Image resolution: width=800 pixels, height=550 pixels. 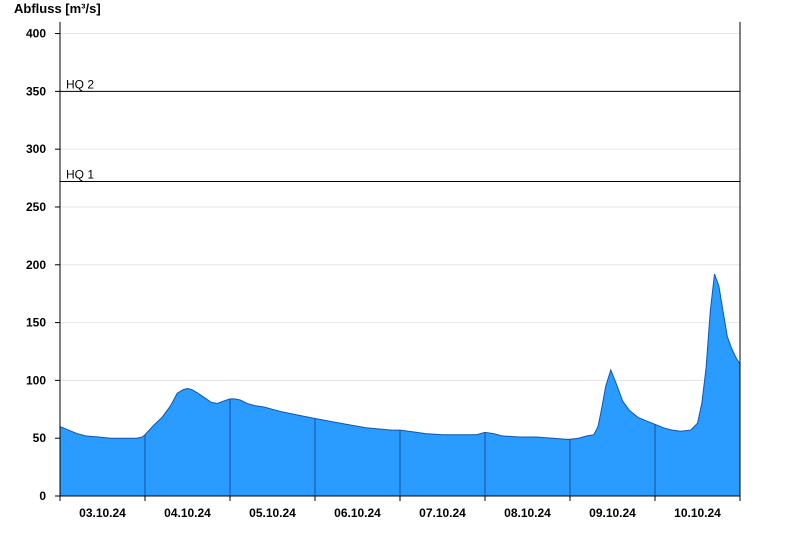 I want to click on y-tick-label-350: 350, so click(x=36, y=91).